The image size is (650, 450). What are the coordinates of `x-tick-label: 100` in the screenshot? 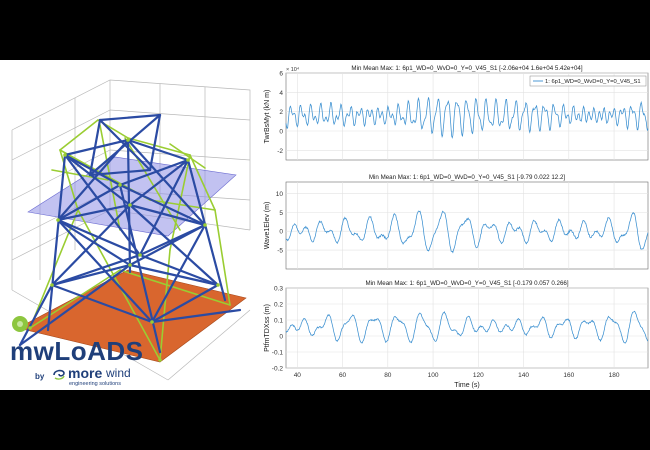 It's located at (433, 375).